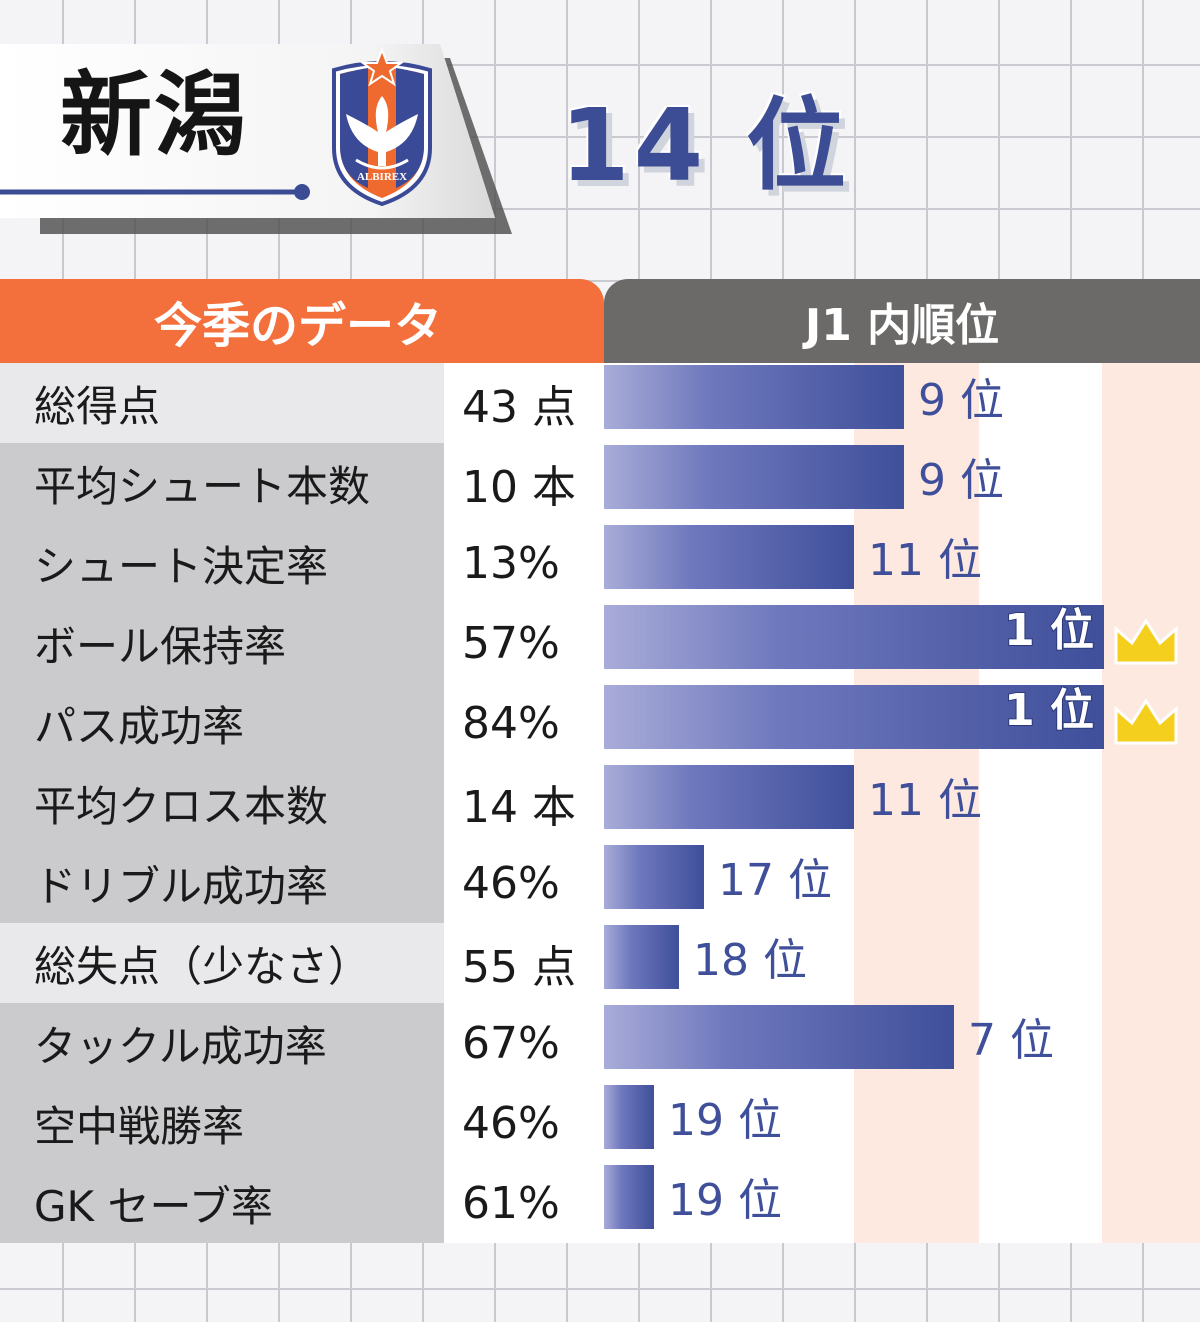 This screenshot has width=1200, height=1322. What do you see at coordinates (519, 807) in the screenshot?
I see `stat-value: 14 本` at bounding box center [519, 807].